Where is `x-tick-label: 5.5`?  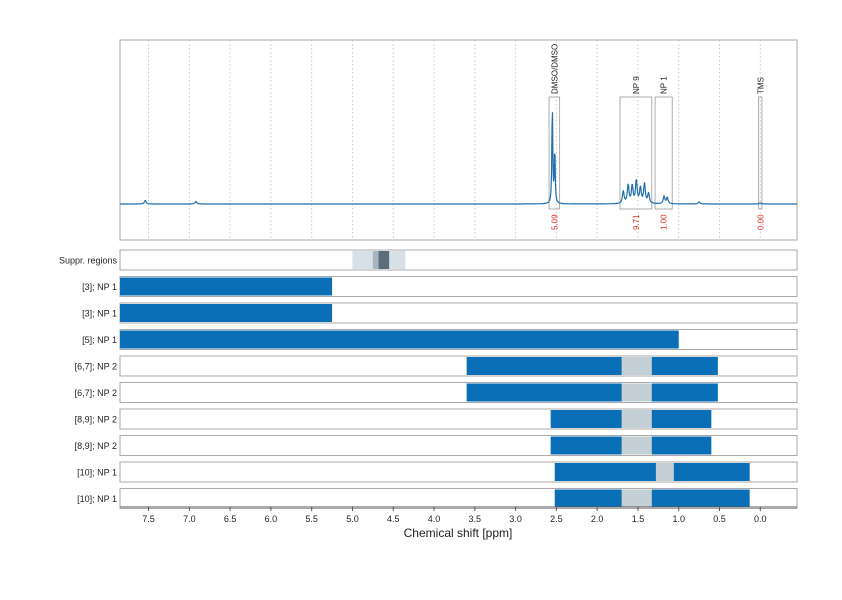 x-tick-label: 5.5 is located at coordinates (311, 519).